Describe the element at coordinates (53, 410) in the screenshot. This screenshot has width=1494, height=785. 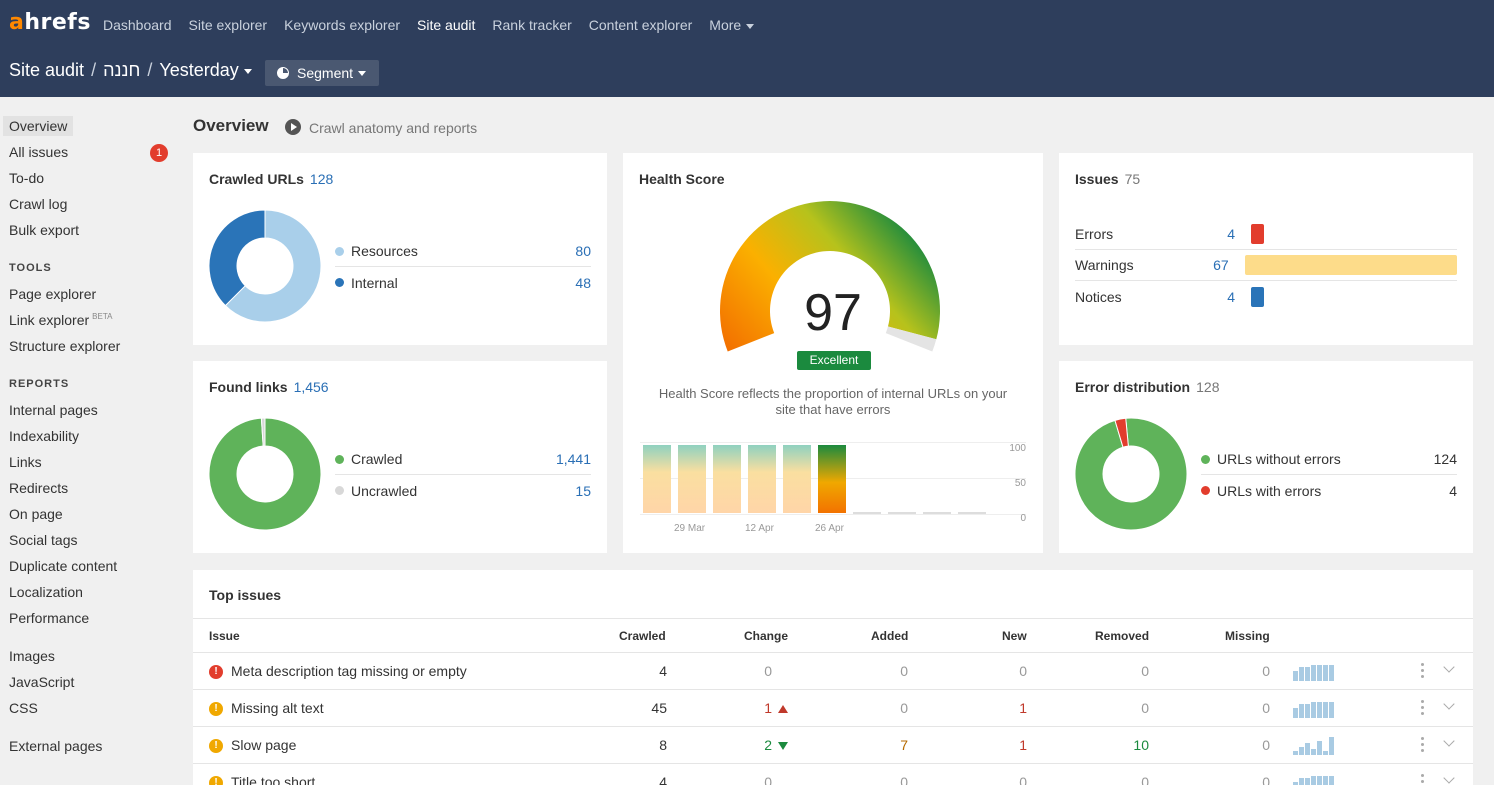
I see `sidebar-item-internal-pages: Internal pages` at that location.